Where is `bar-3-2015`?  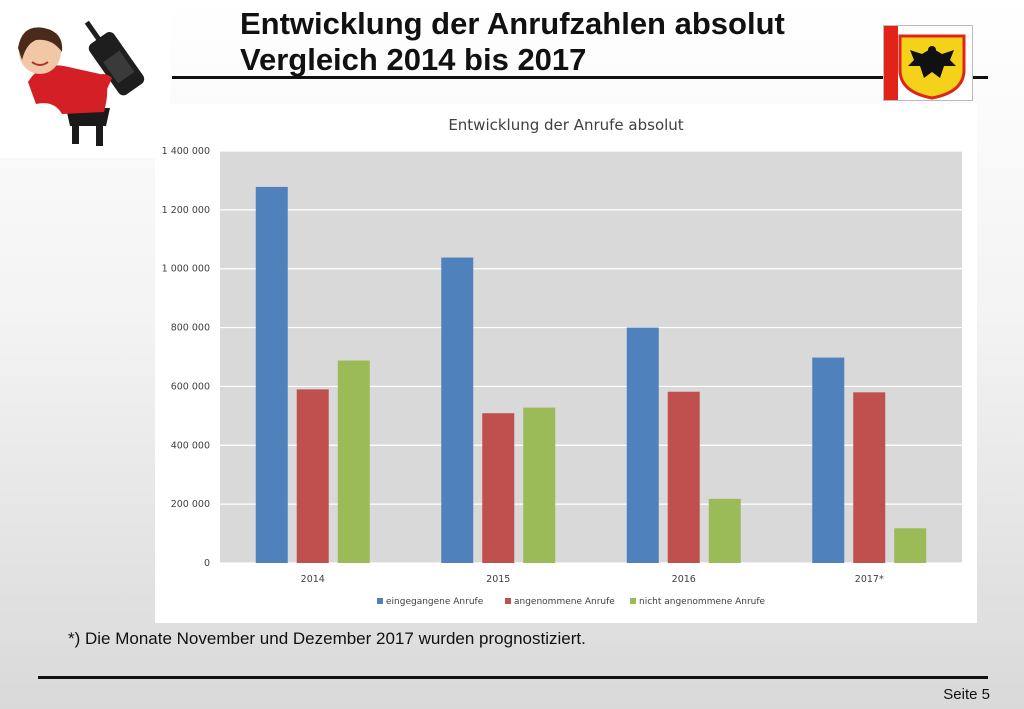
bar-3-2015 is located at coordinates (539, 485).